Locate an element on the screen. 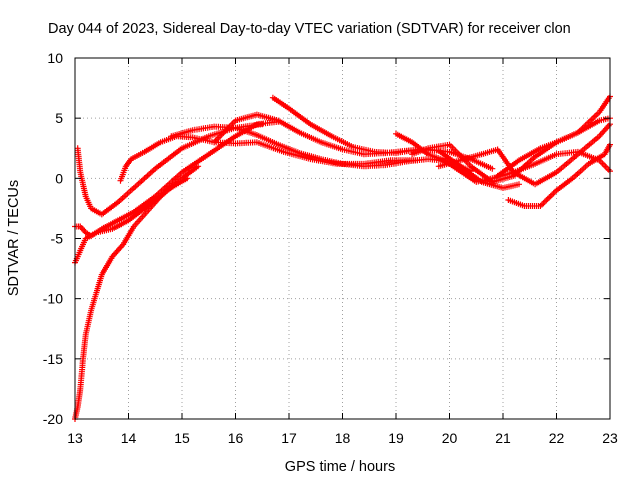 The image size is (640, 480). x-tick-label: 17 is located at coordinates (289, 438).